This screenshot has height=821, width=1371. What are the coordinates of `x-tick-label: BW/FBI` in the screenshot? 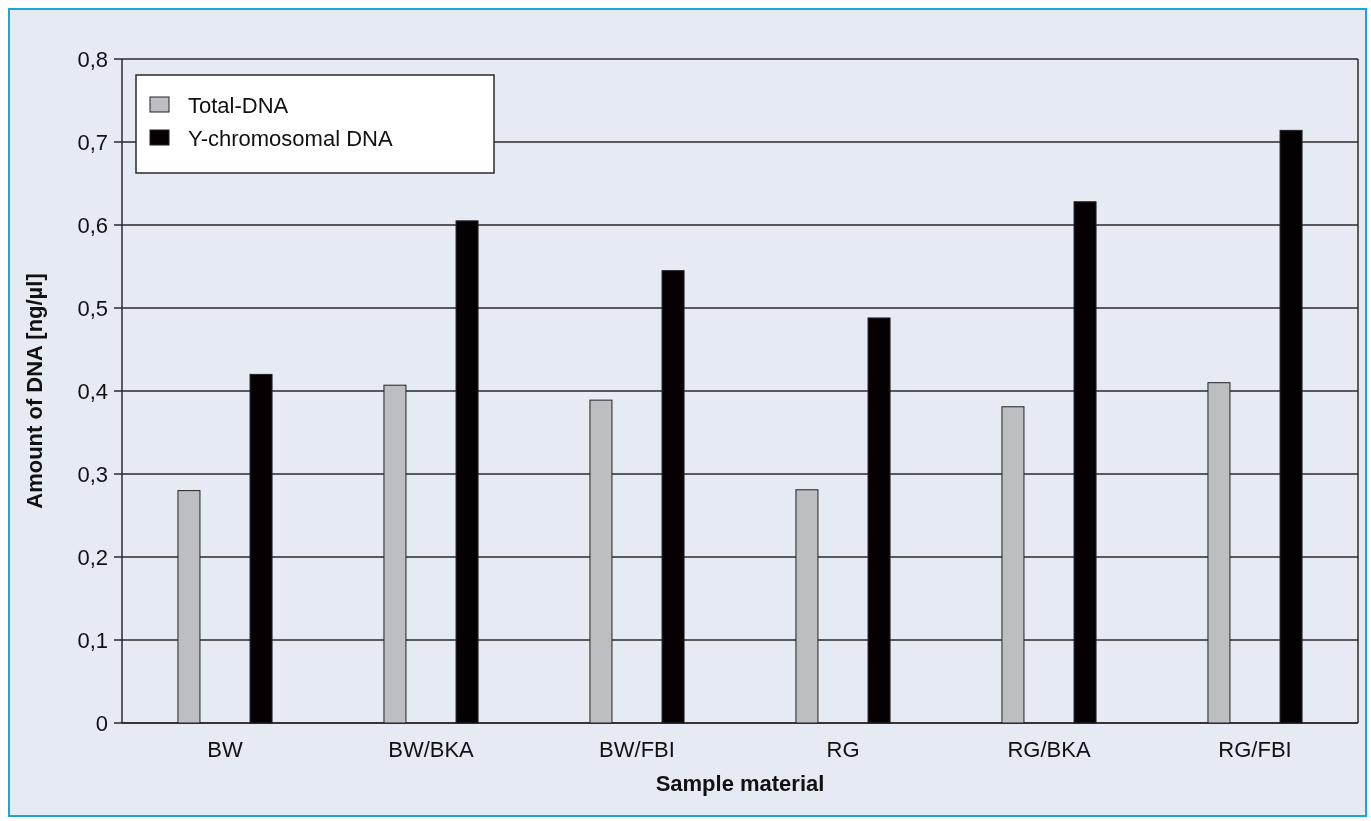 It's located at (637, 749).